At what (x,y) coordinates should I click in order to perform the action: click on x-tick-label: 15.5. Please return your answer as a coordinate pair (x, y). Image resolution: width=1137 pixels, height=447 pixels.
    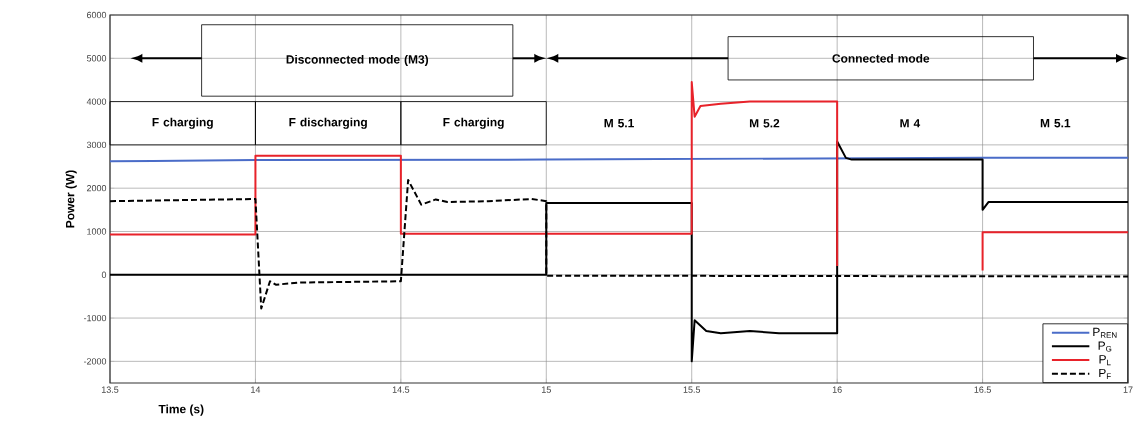
    Looking at the image, I should click on (692, 389).